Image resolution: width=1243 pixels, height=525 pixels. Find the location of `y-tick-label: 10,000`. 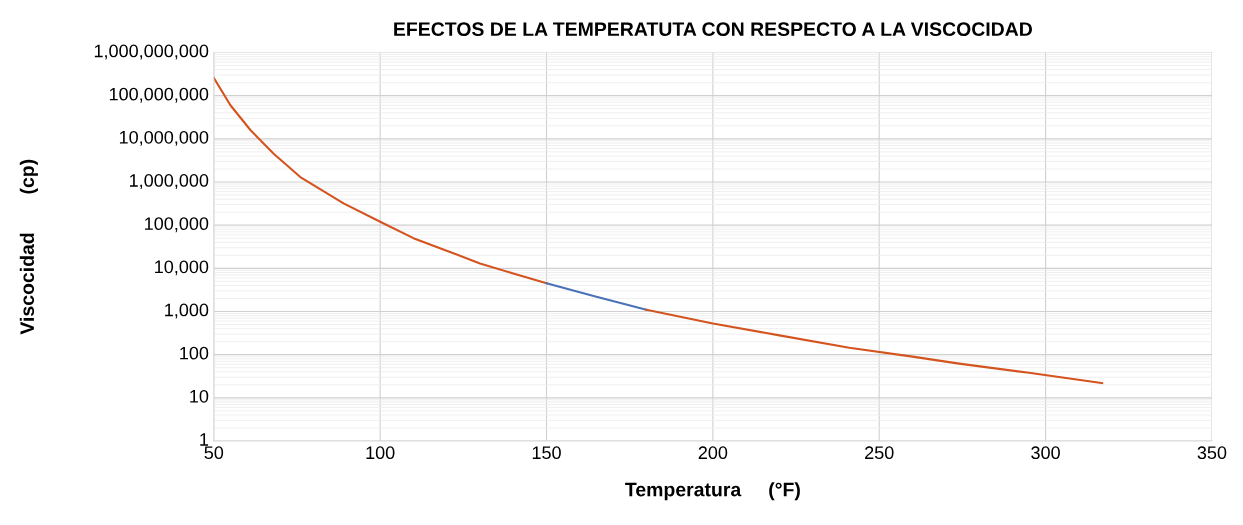

y-tick-label: 10,000 is located at coordinates (182, 268).